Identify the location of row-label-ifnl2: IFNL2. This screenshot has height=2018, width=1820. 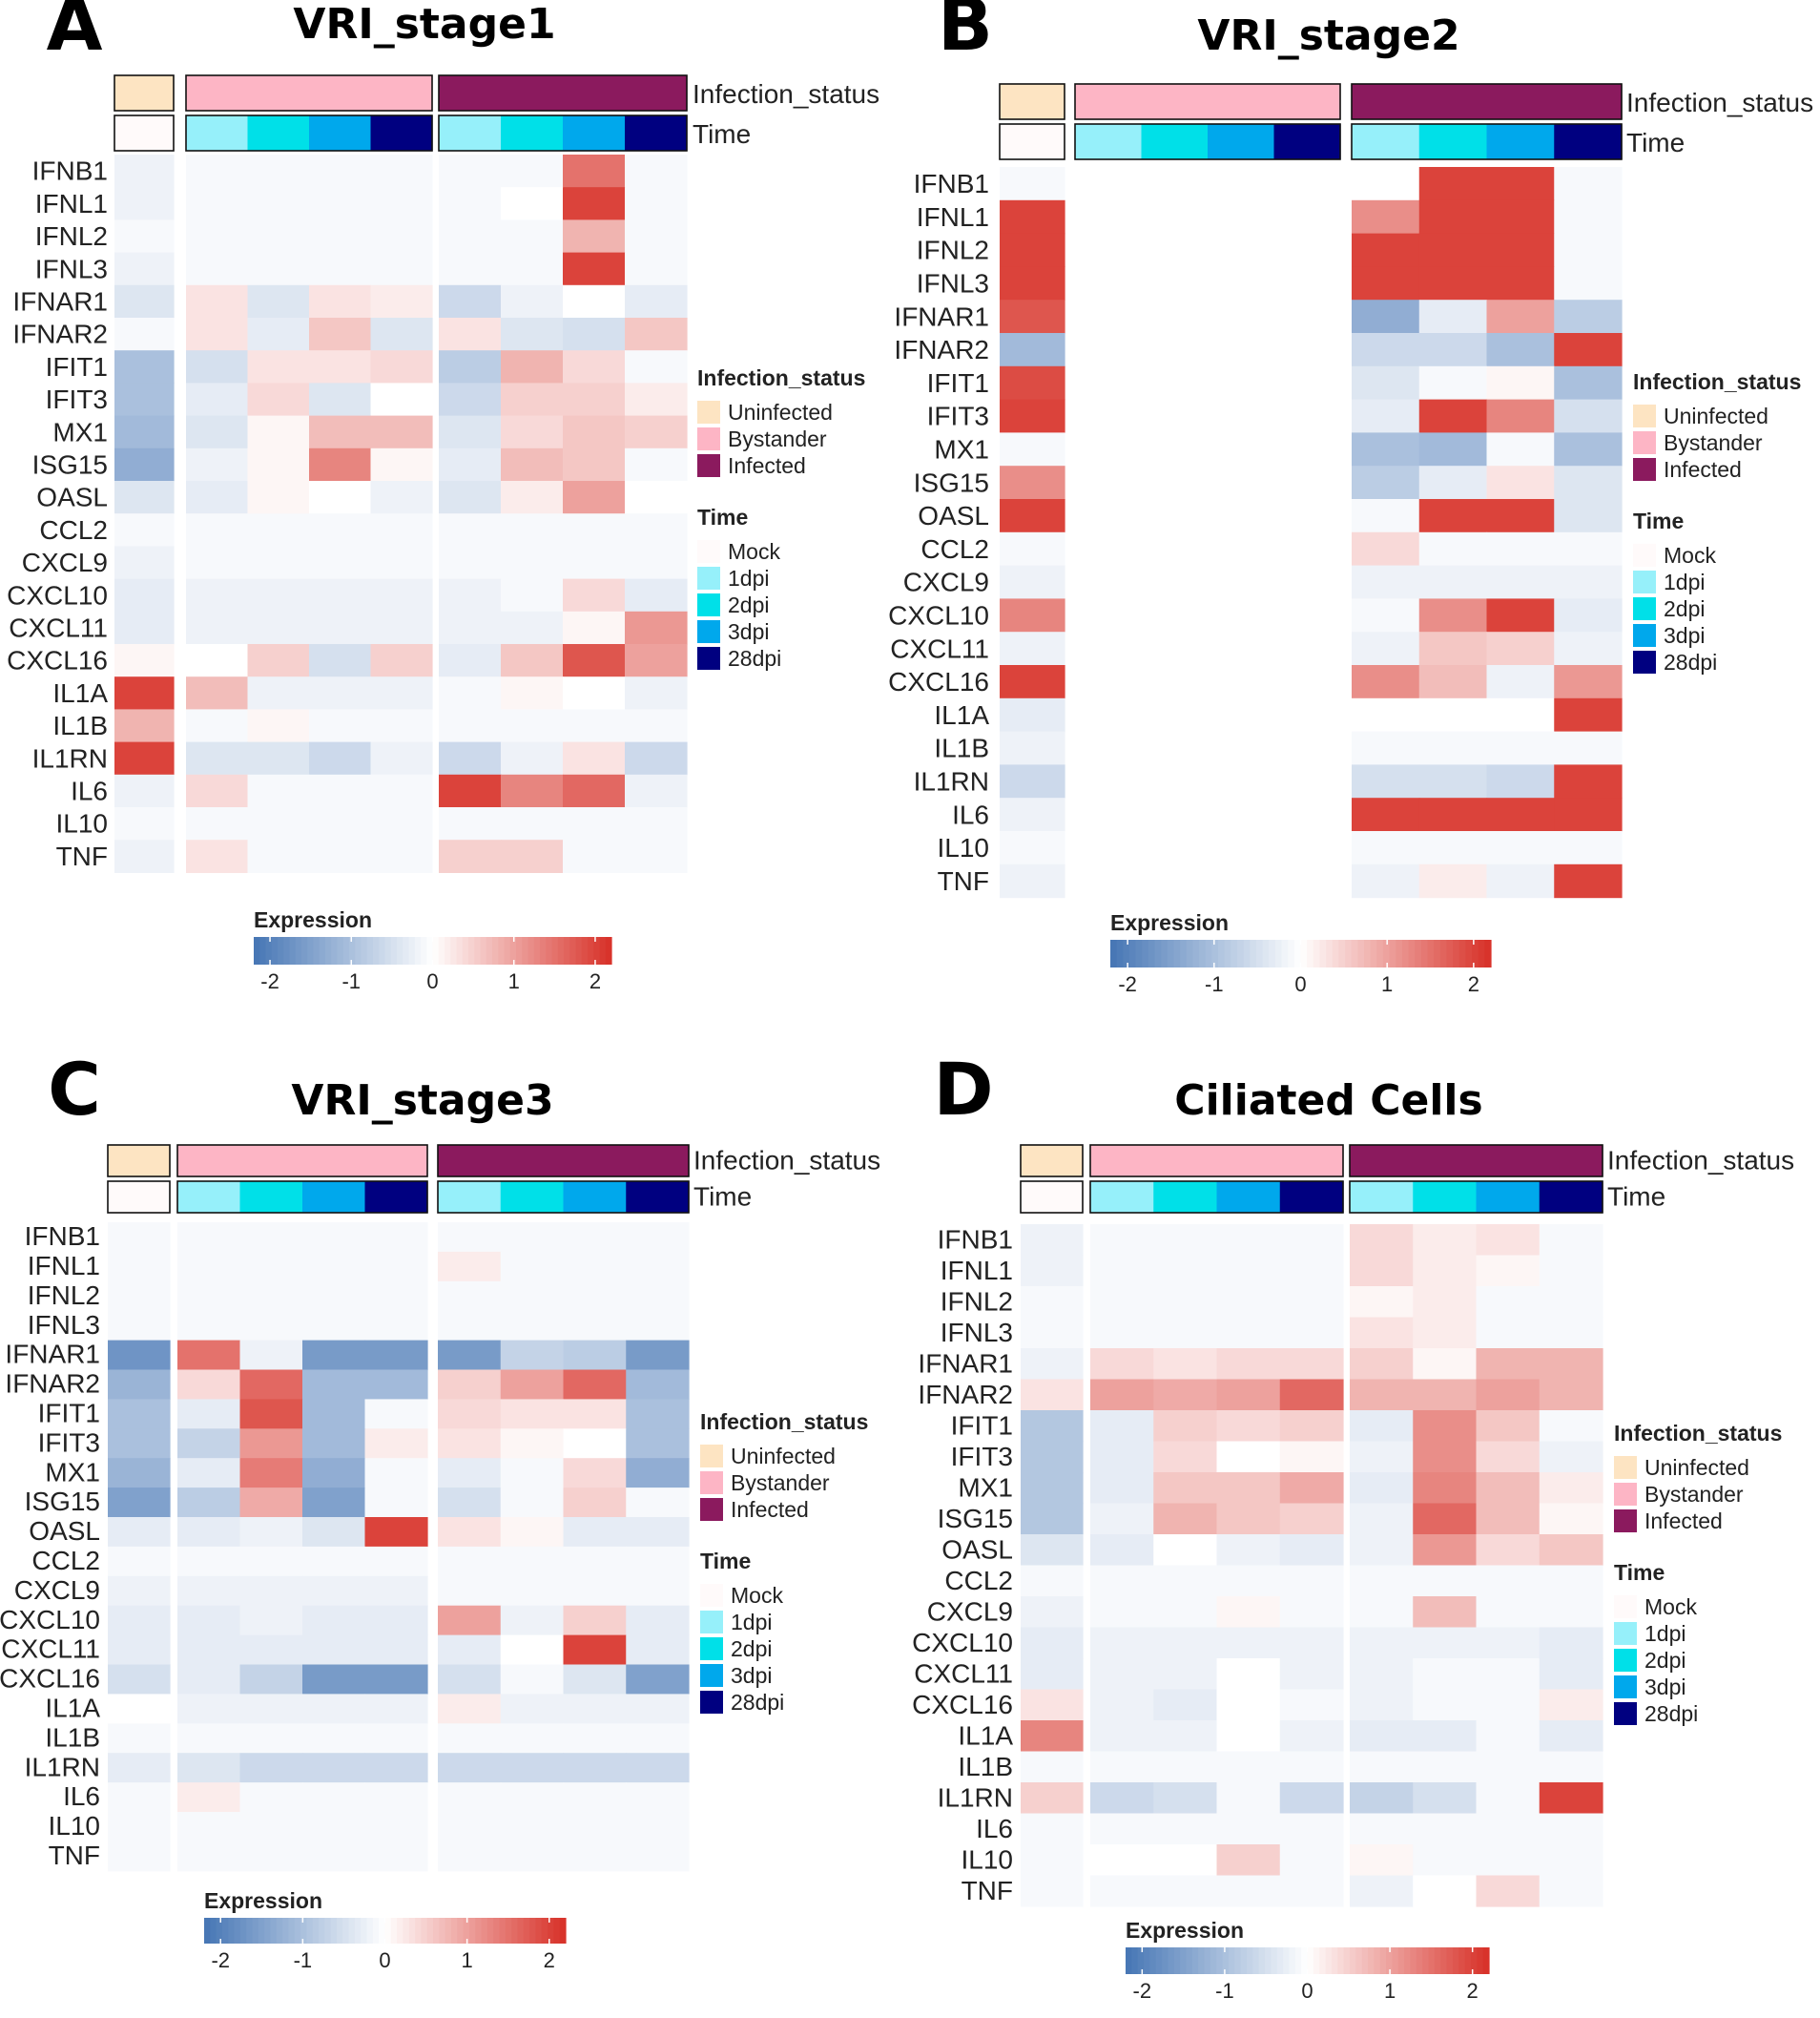
(977, 1301).